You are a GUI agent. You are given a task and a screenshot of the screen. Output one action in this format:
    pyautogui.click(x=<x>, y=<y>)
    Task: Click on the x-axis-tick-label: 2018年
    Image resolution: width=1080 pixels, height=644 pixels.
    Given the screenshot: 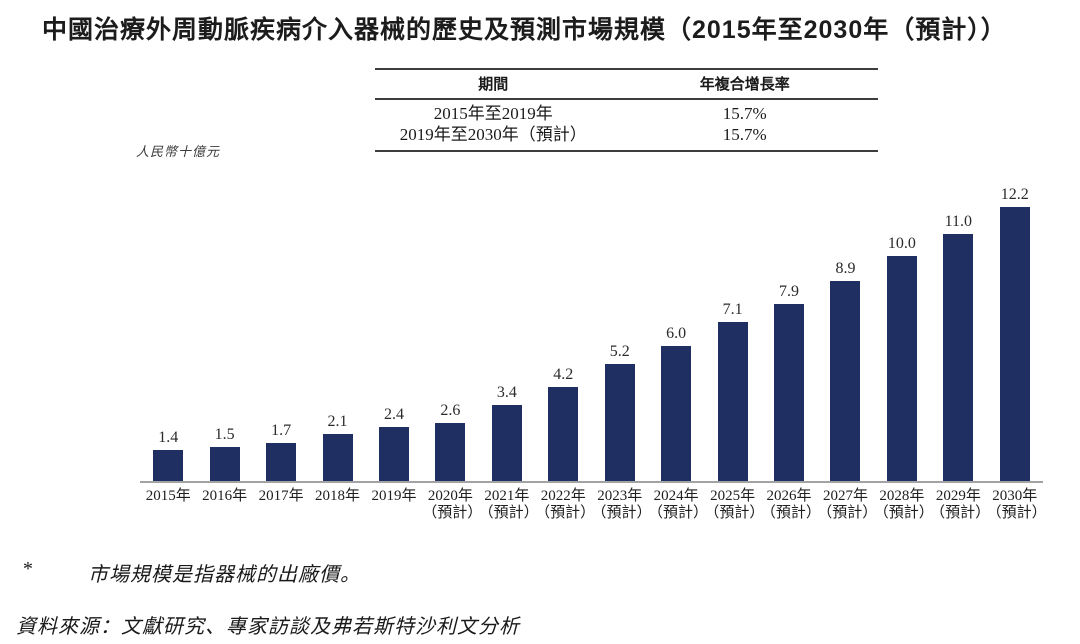 What is the action you would take?
    pyautogui.click(x=338, y=496)
    